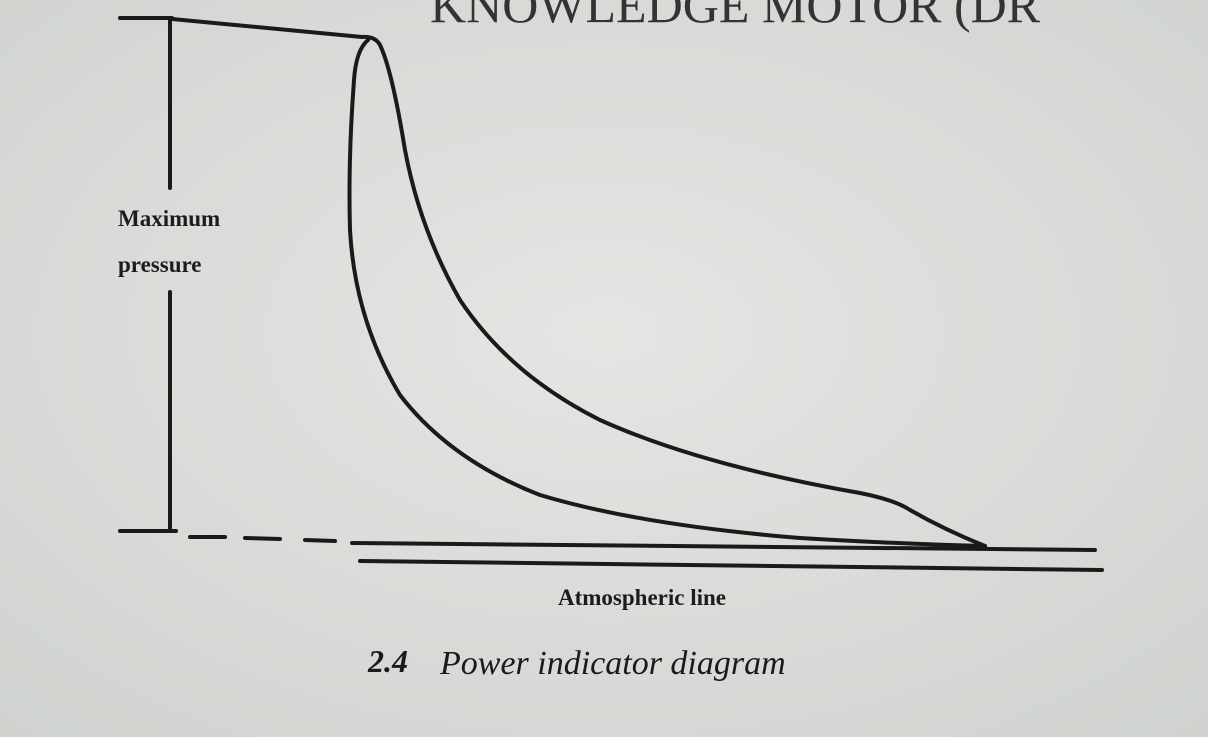  I want to click on page-header-fragment: KNOWLEDGE MOTOR (DR, so click(735, 16).